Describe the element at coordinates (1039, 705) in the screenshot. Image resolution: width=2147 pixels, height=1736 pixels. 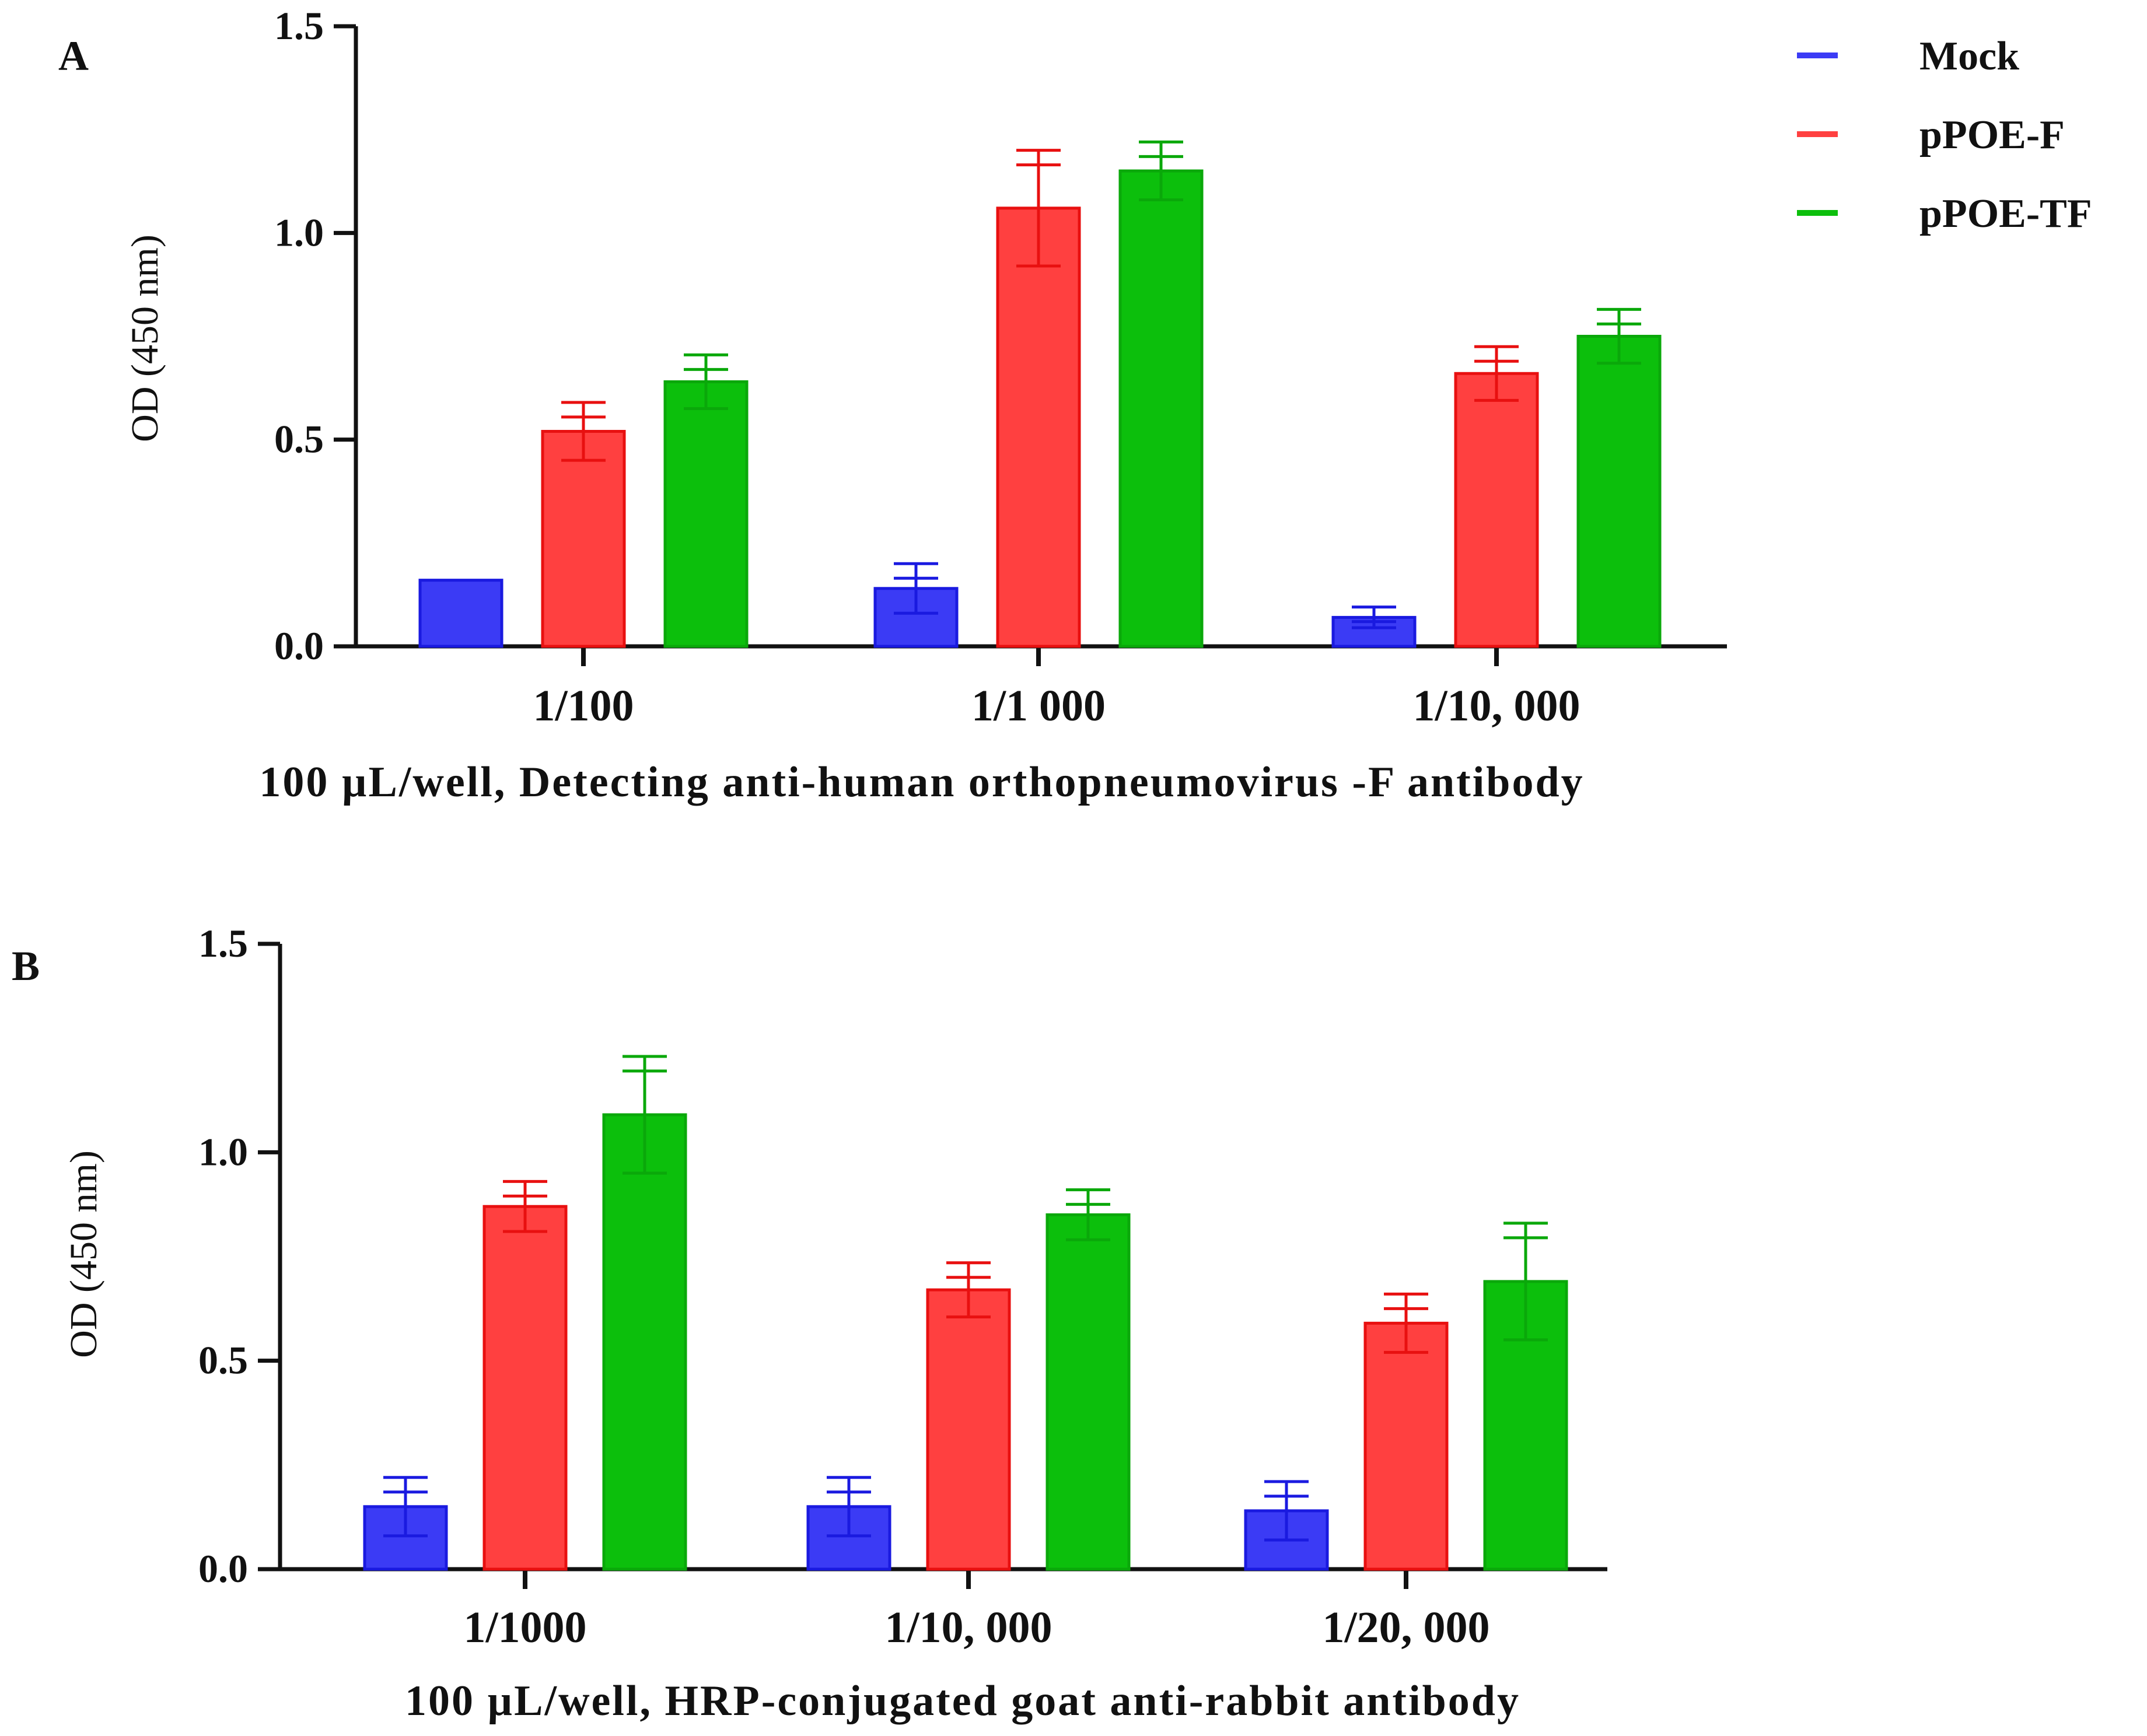
I see `x-tick-label: 1/1 000` at that location.